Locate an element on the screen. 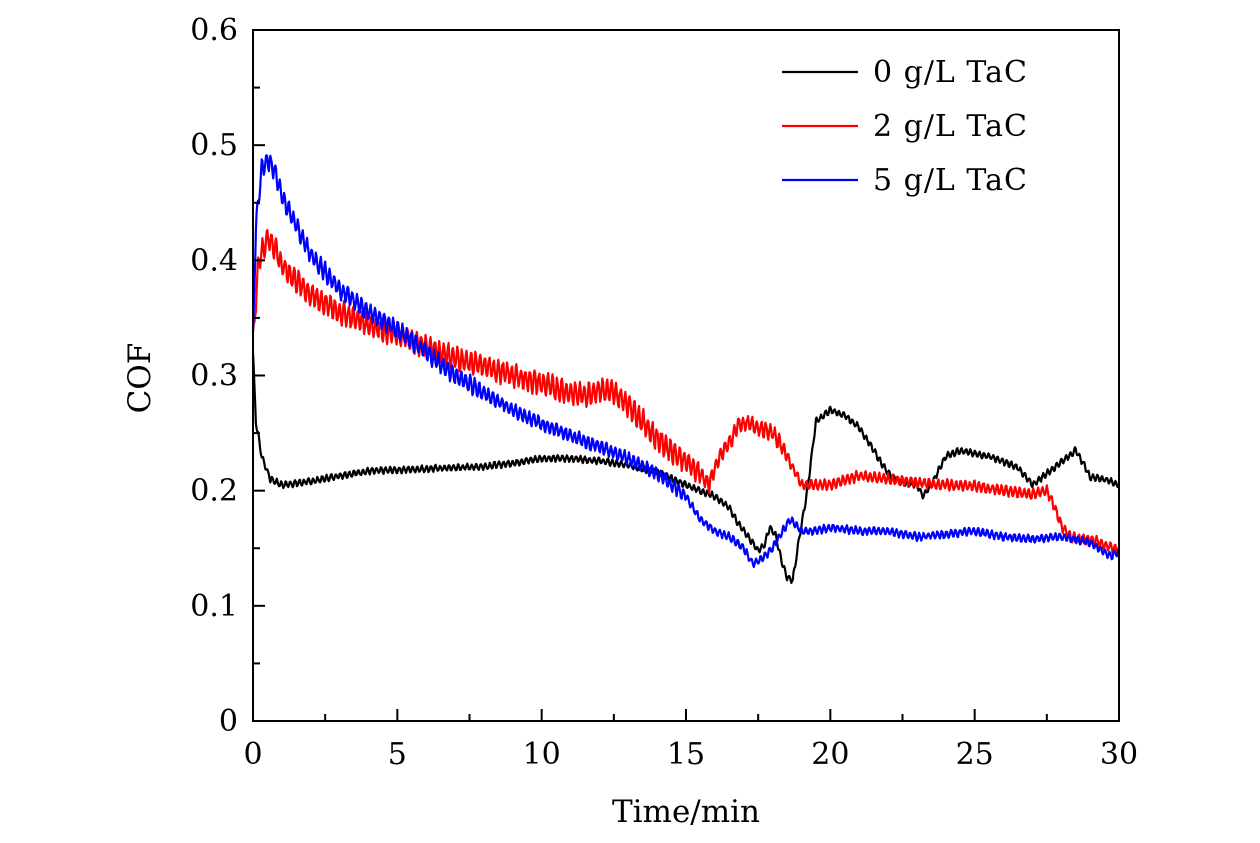  y-tick-label: 0.5 is located at coordinates (214, 145).